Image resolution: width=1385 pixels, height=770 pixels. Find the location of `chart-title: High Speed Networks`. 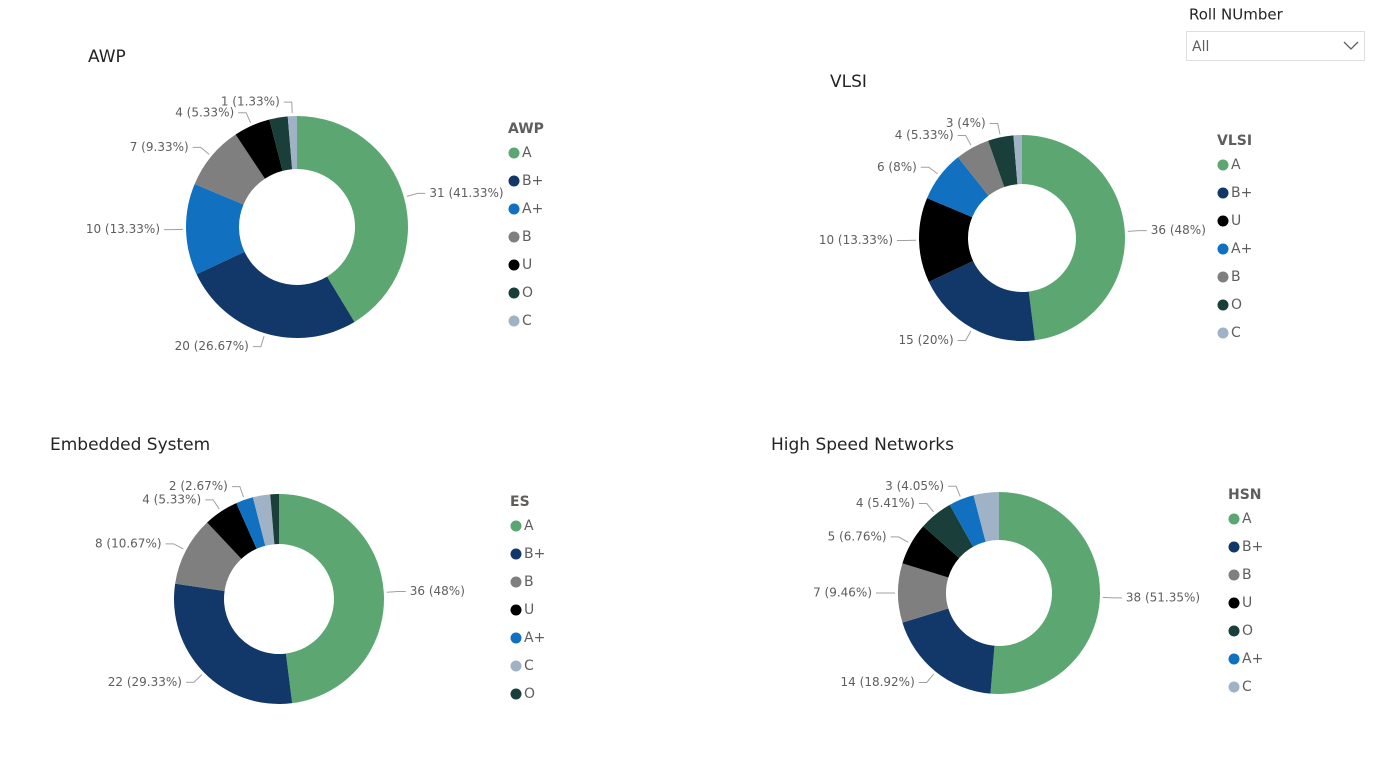

chart-title: High Speed Networks is located at coordinates (862, 445).